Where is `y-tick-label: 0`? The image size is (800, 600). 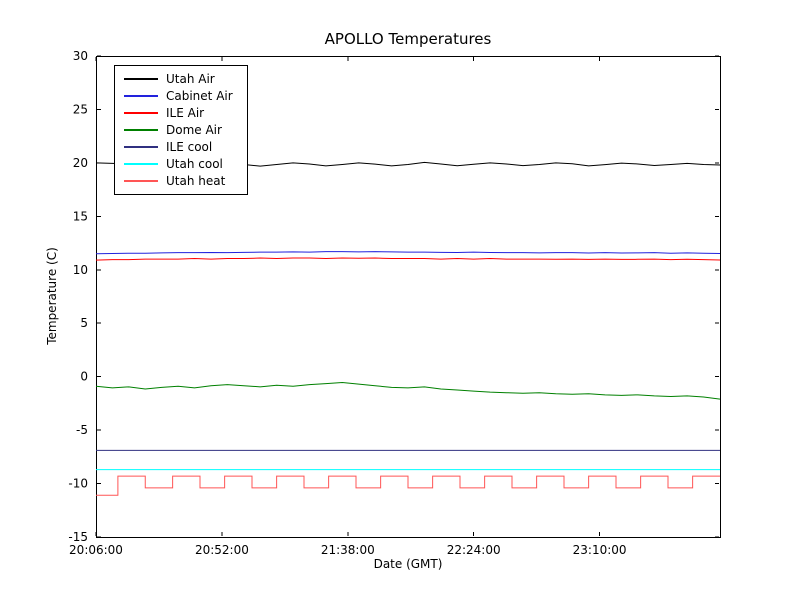
y-tick-label: 0 is located at coordinates (84, 377).